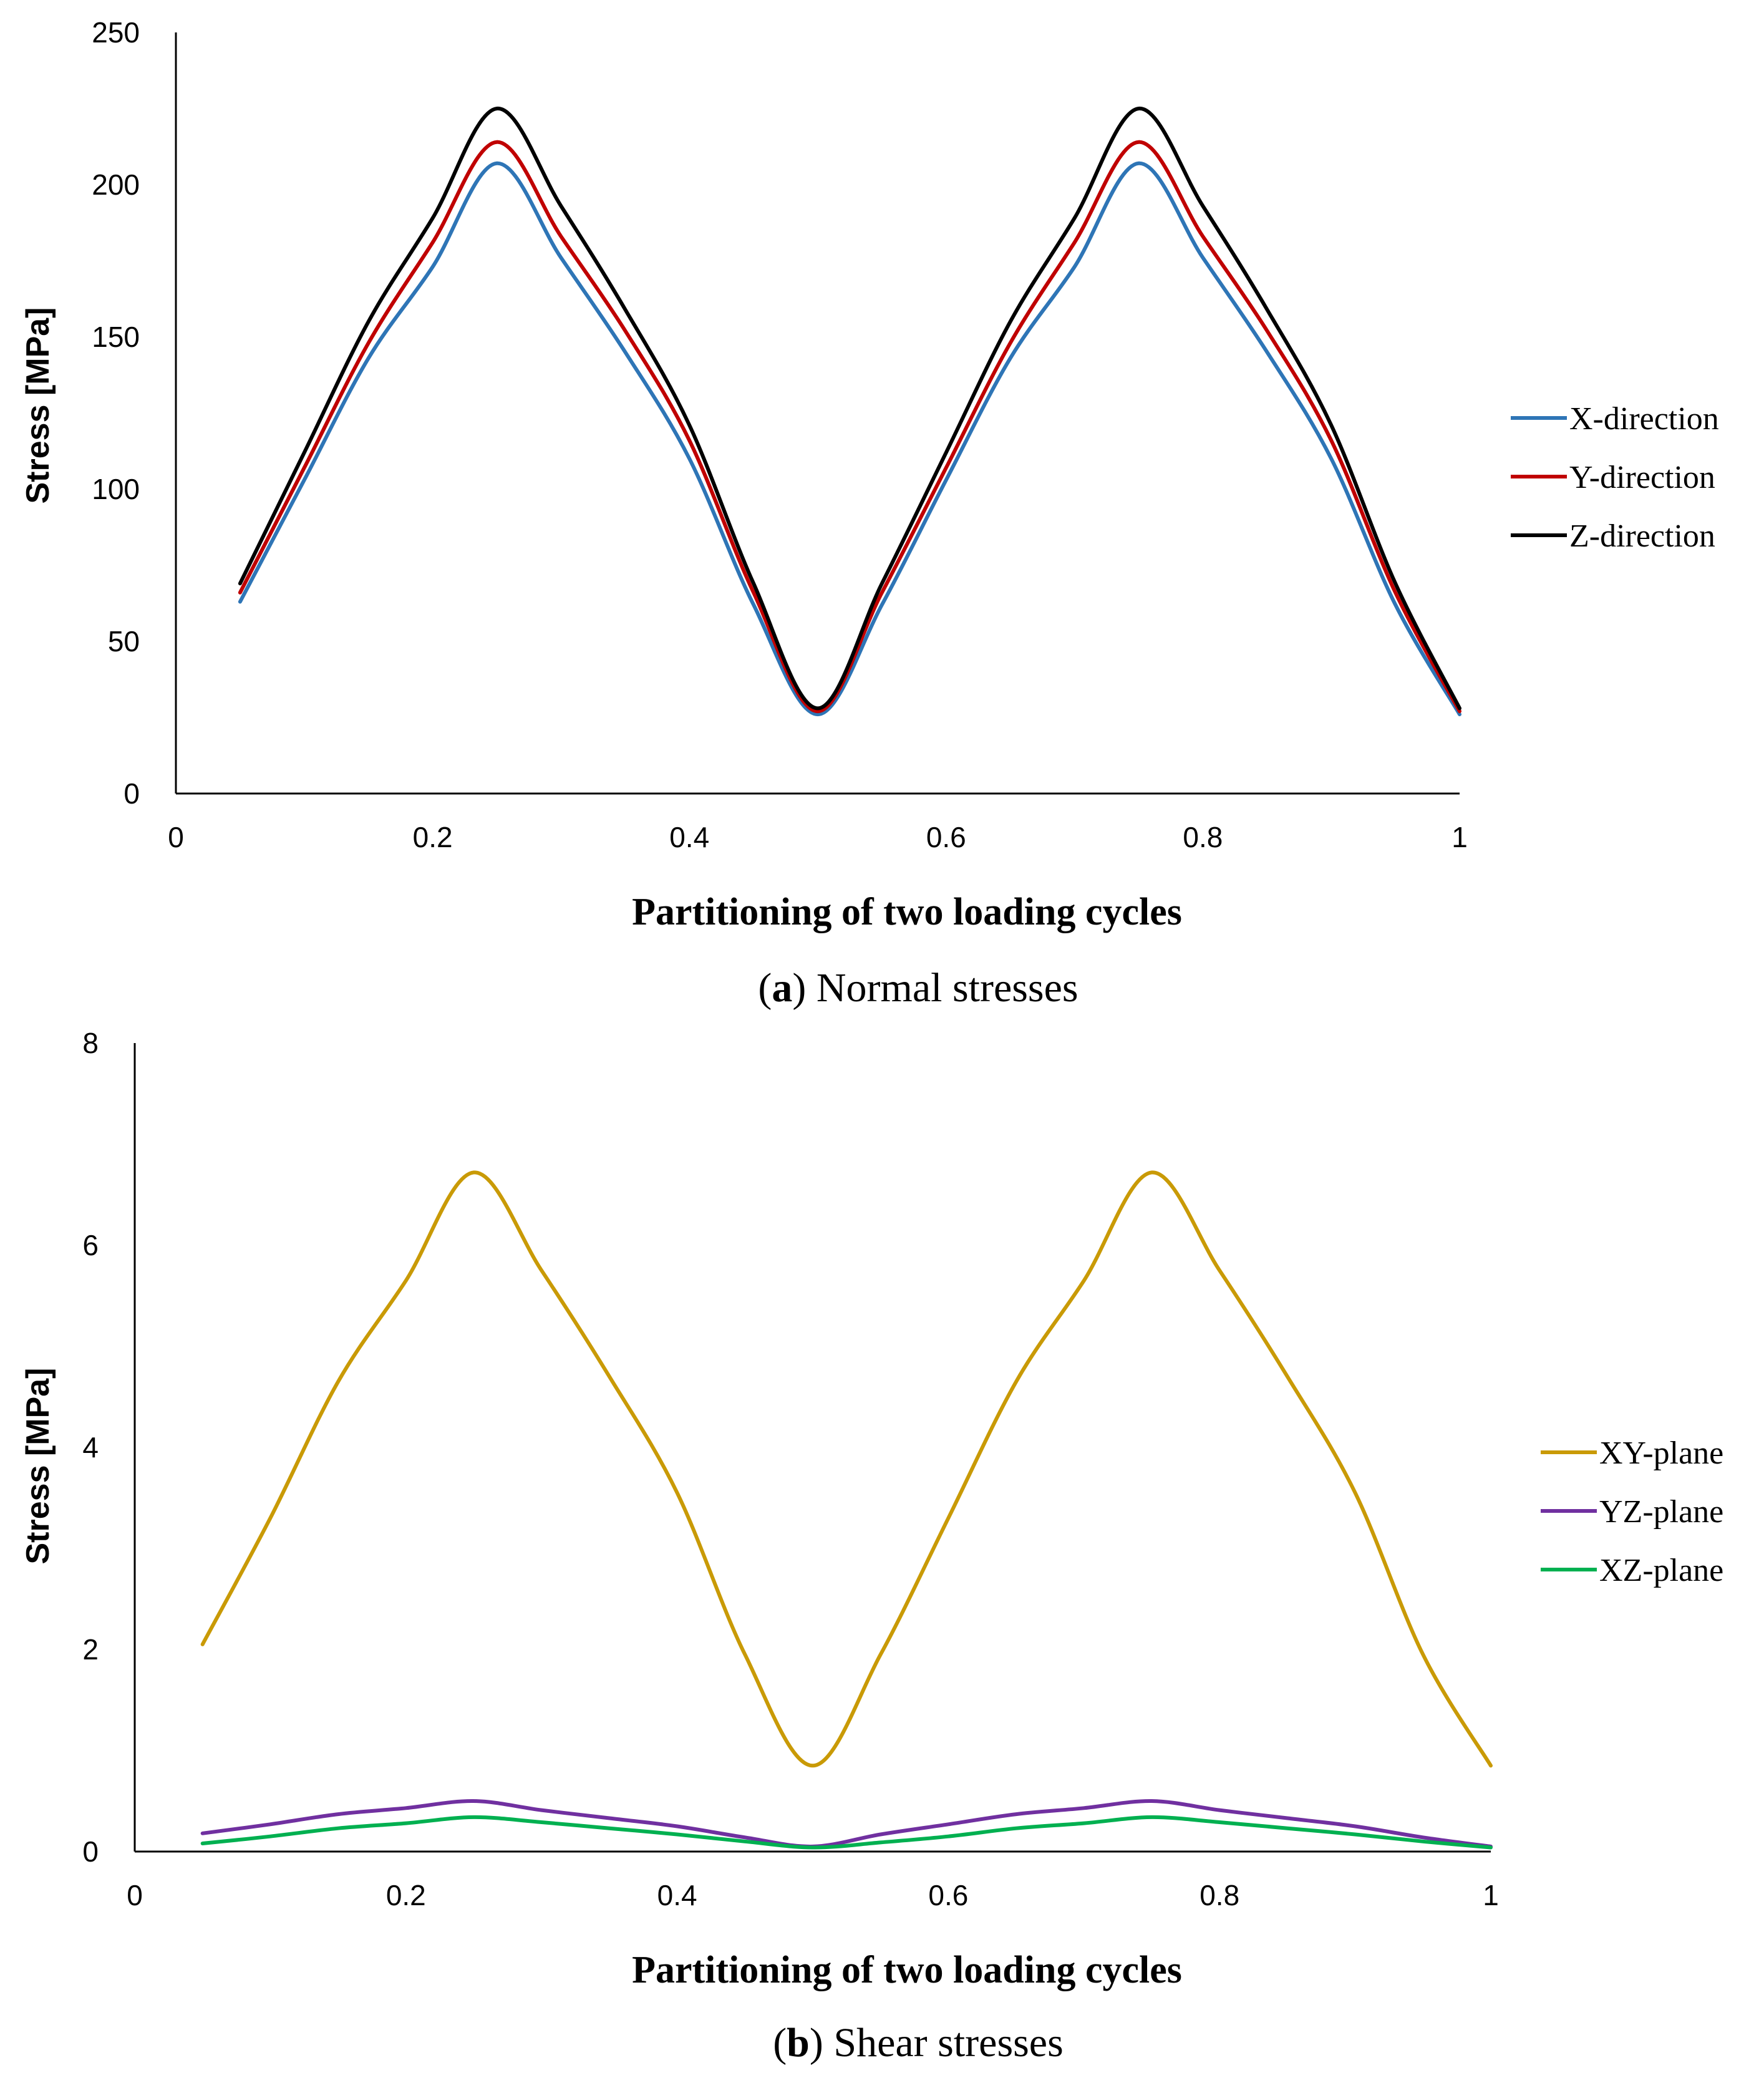 This screenshot has width=1764, height=2083. I want to click on legend-item-x-direction: X-direction, so click(1615, 419).